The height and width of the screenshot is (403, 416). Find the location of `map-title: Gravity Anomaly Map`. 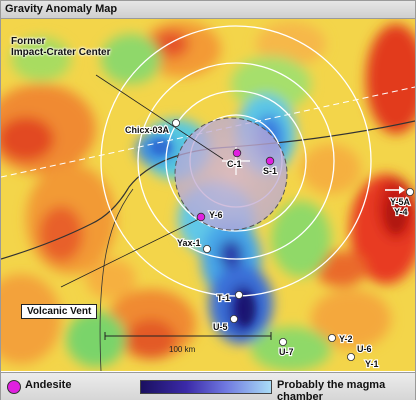

map-title: Gravity Anomaly Map is located at coordinates (61, 9).